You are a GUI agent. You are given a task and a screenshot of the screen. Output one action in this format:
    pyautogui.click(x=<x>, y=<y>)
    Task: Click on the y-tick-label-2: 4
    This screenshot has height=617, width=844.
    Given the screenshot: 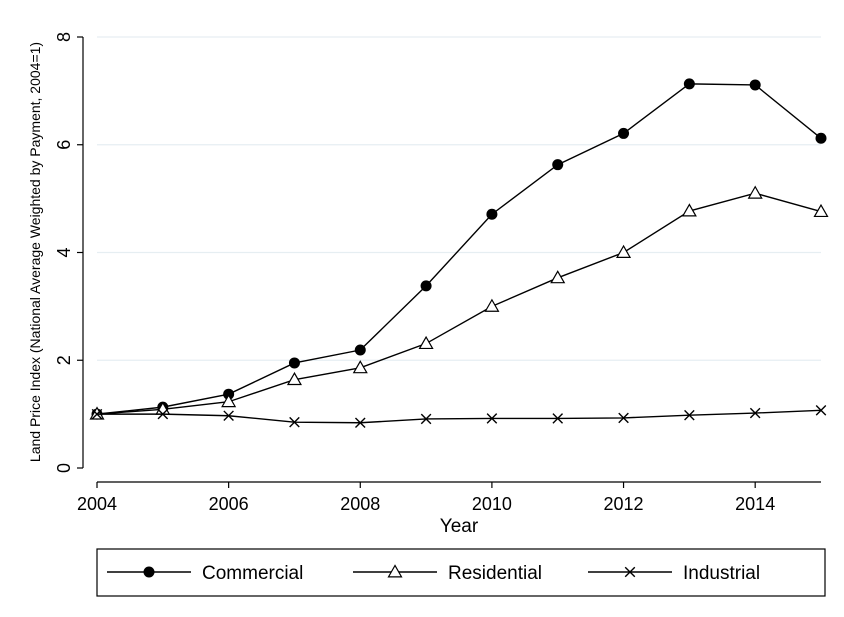 What is the action you would take?
    pyautogui.click(x=64, y=252)
    